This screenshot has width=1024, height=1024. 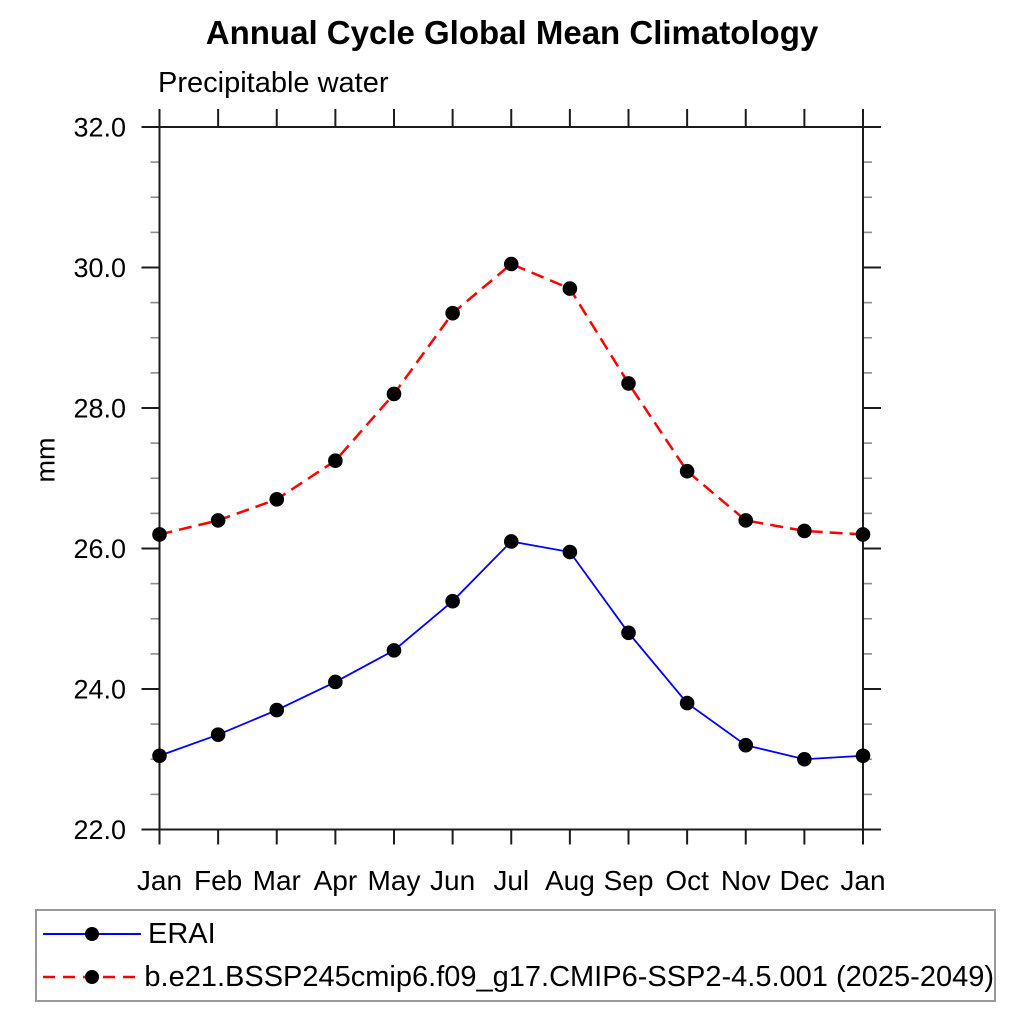 What do you see at coordinates (99, 549) in the screenshot?
I see `y-tick-label: 26.0` at bounding box center [99, 549].